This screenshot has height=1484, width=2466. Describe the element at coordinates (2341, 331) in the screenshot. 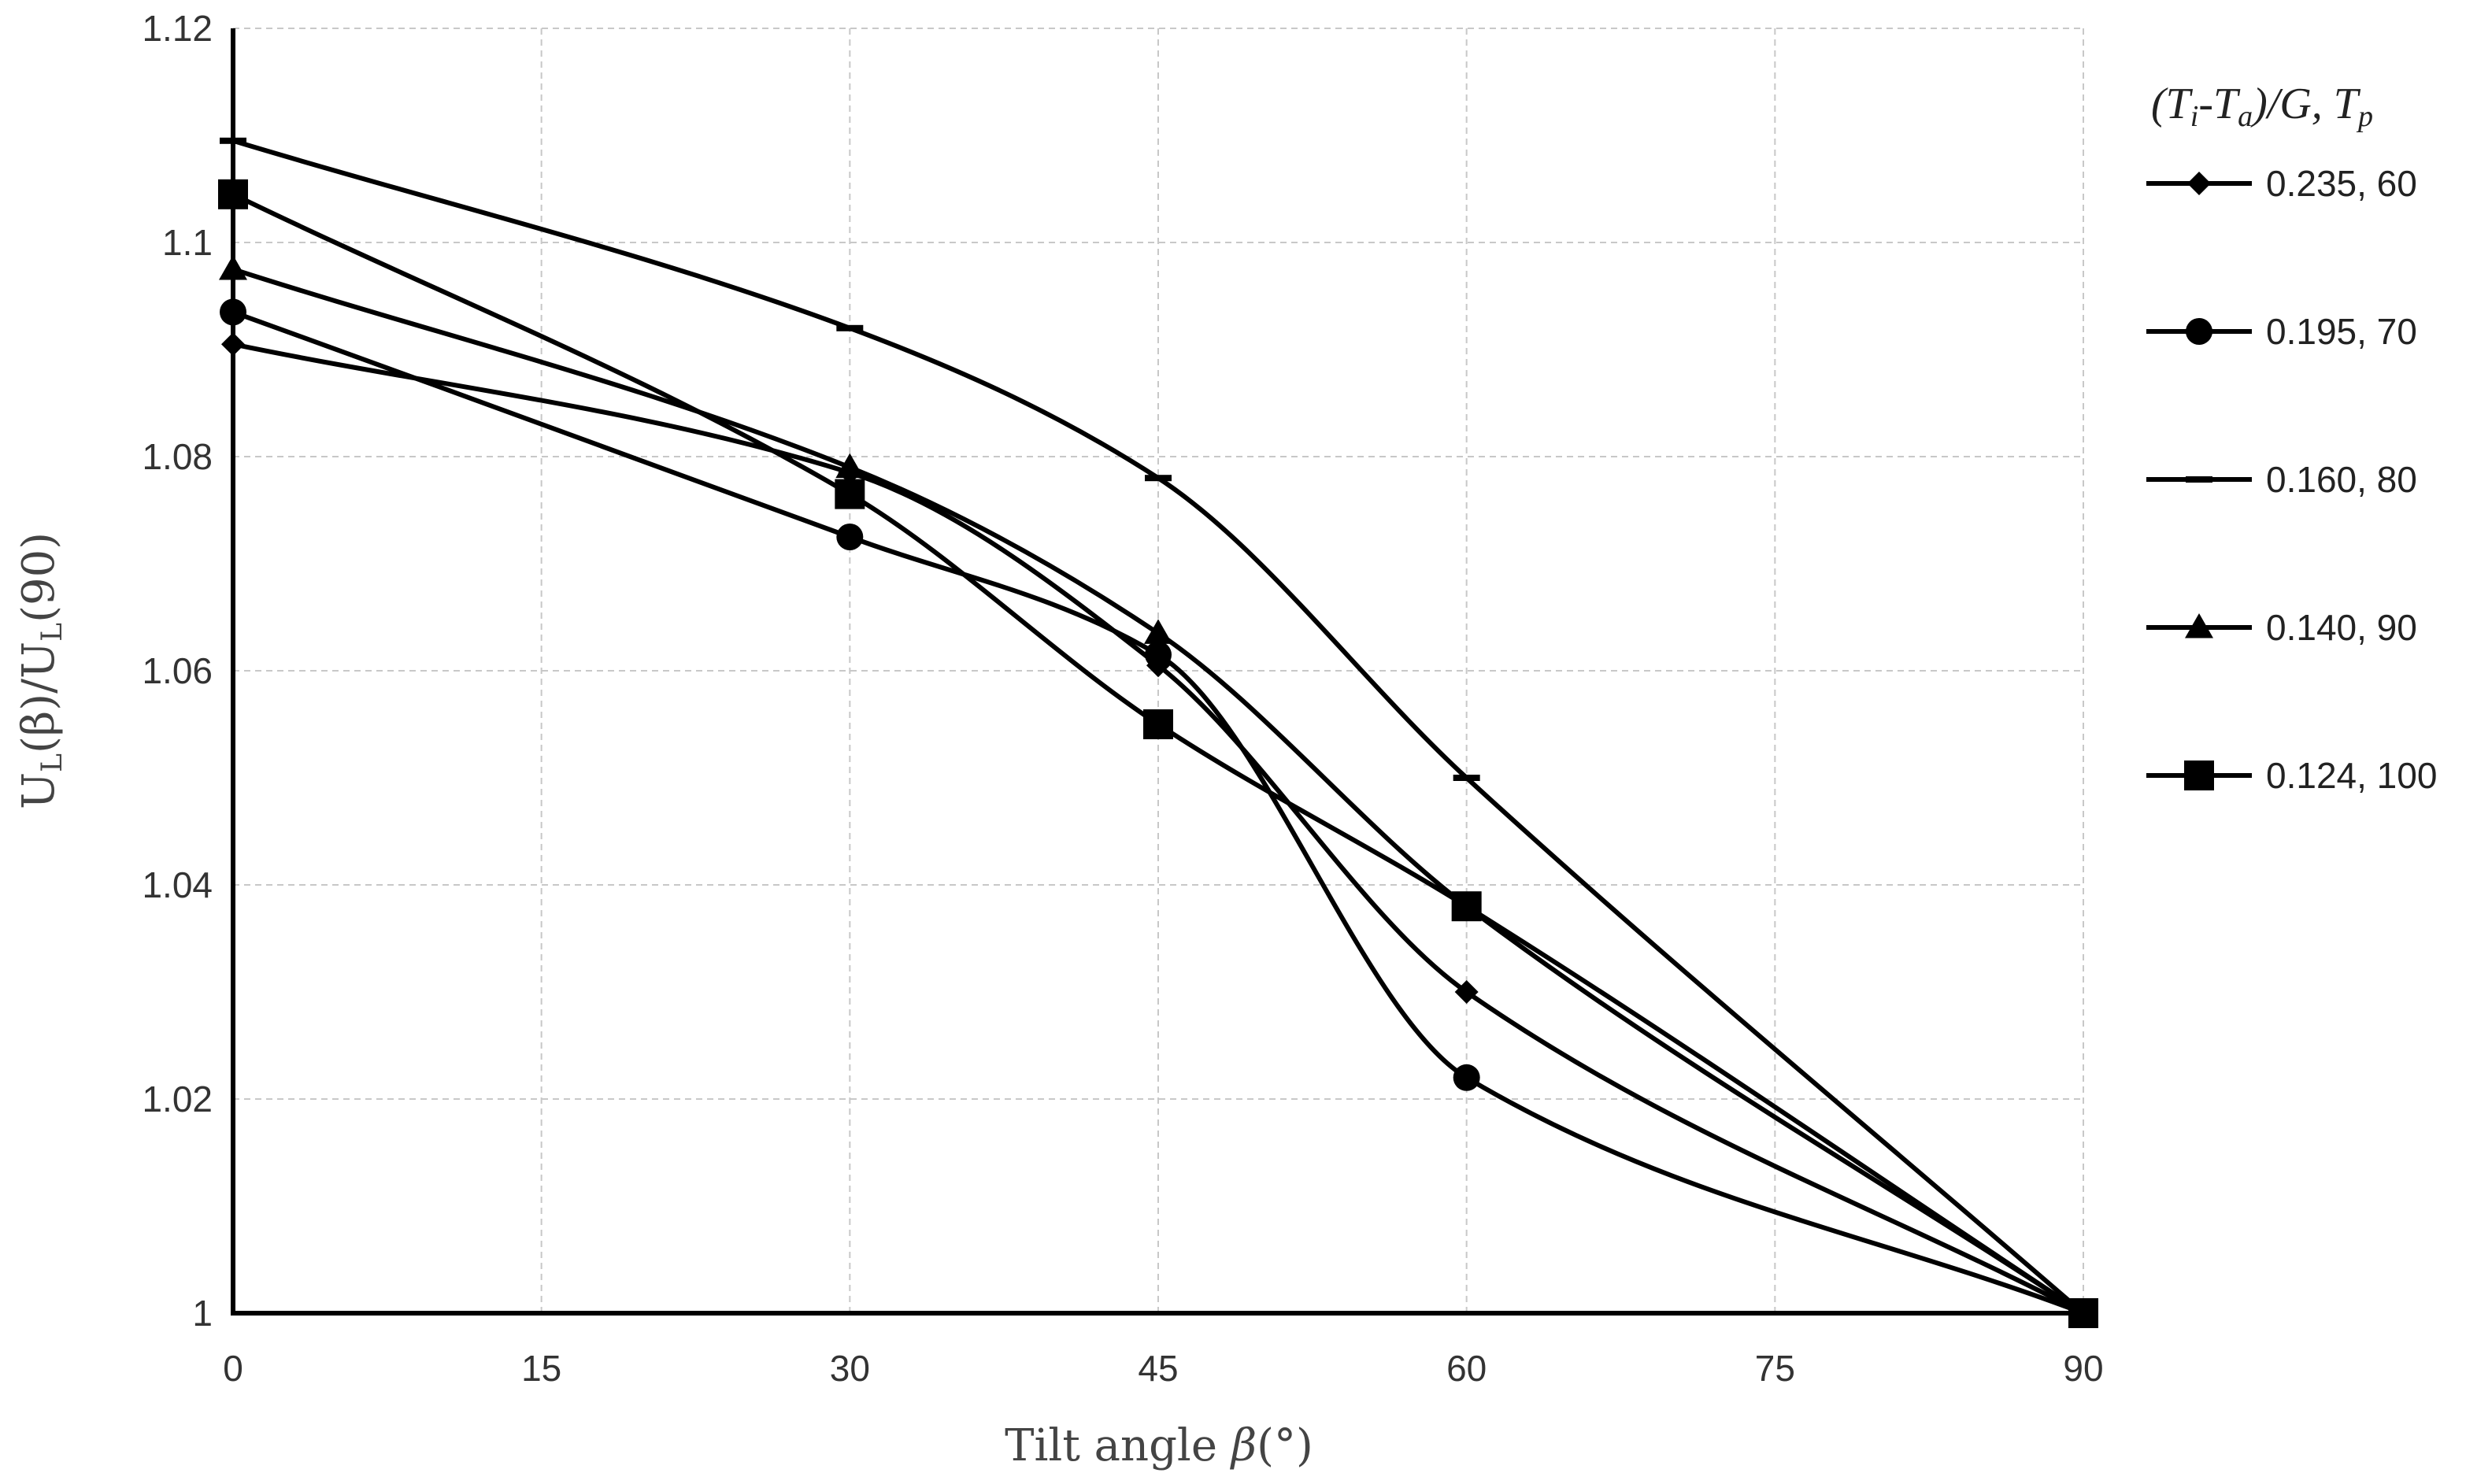

I see `legend-label: 0.195, 70` at that location.